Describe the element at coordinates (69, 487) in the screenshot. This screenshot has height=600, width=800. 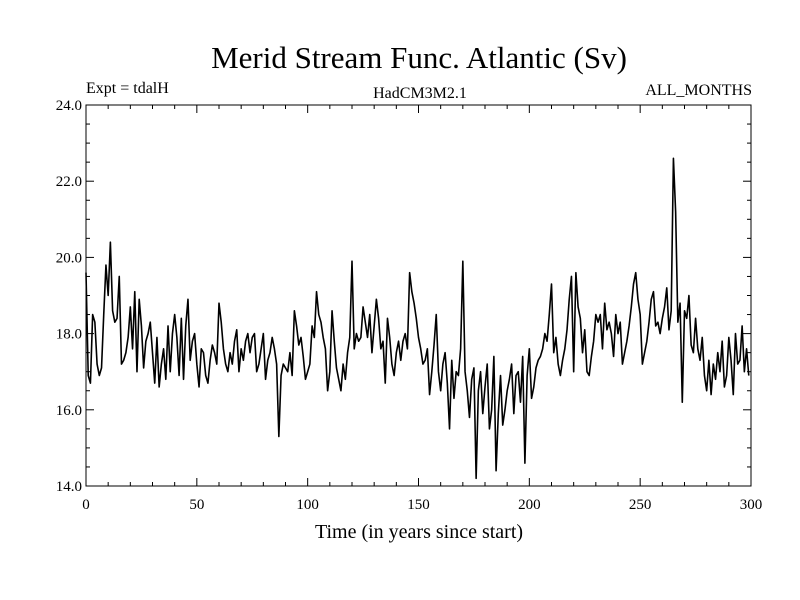
I see `y-tick-label: 14.0` at that location.